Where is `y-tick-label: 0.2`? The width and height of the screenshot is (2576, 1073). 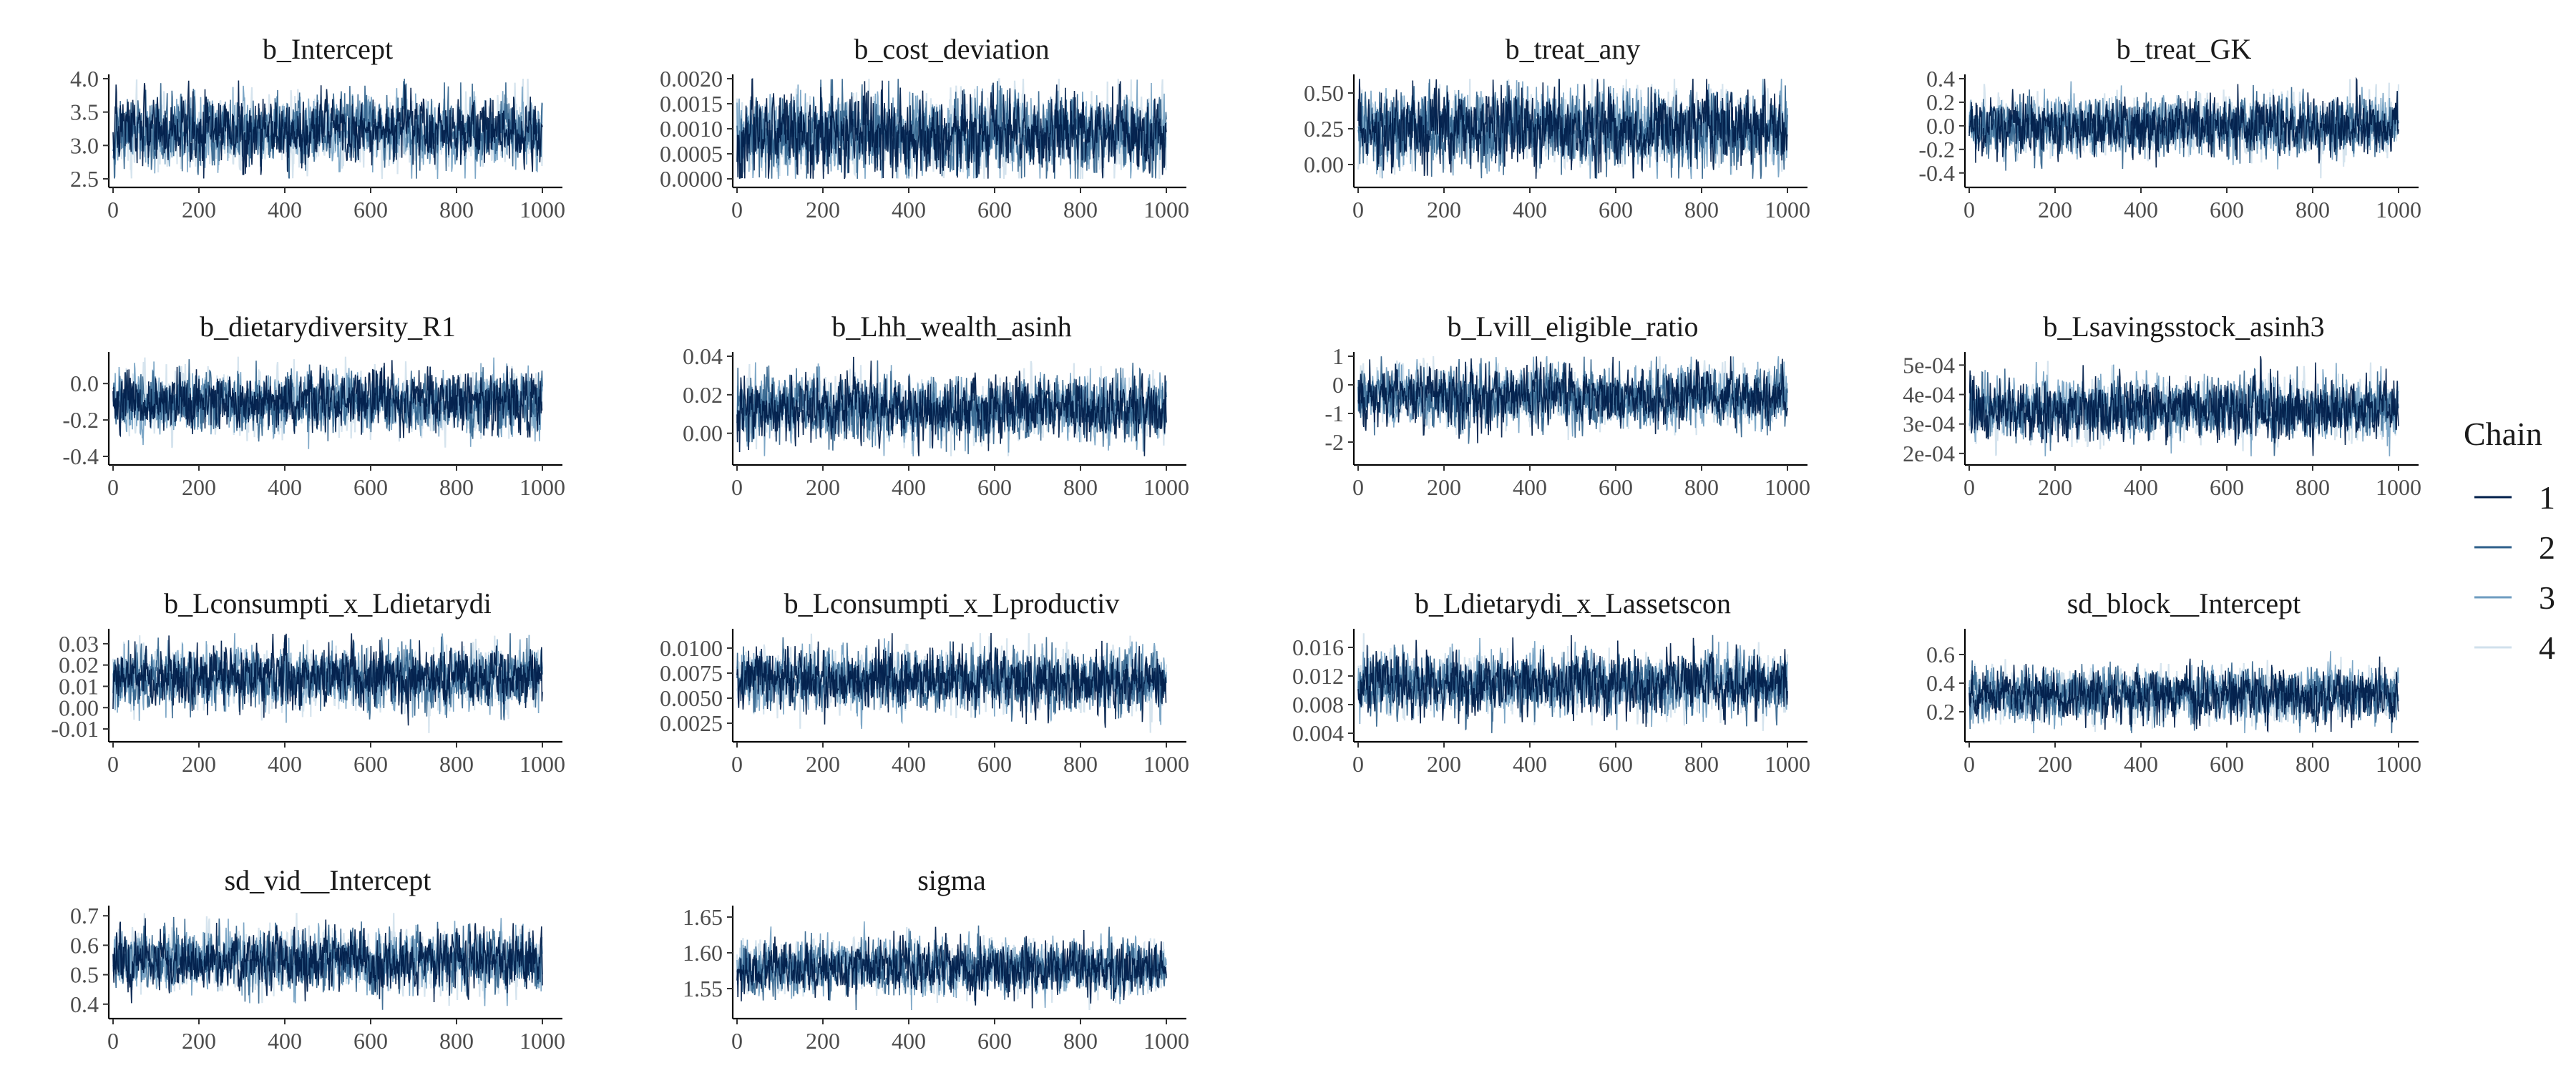
y-tick-label: 0.2 is located at coordinates (1940, 102).